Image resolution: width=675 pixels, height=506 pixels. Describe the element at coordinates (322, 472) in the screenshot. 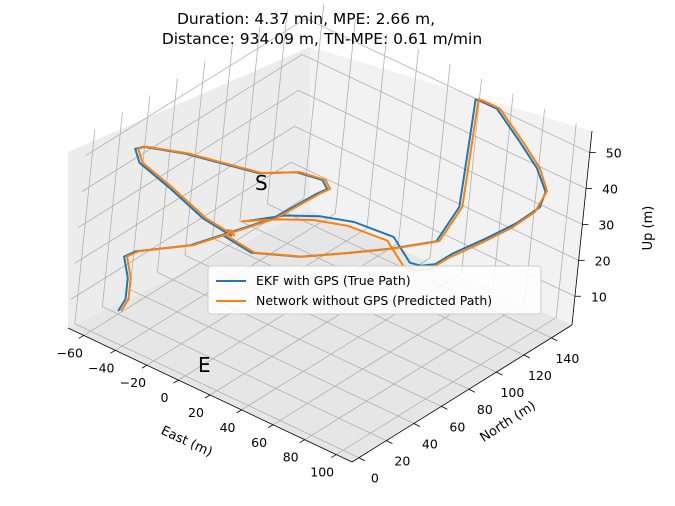

I see `x-tick-label: 100` at that location.